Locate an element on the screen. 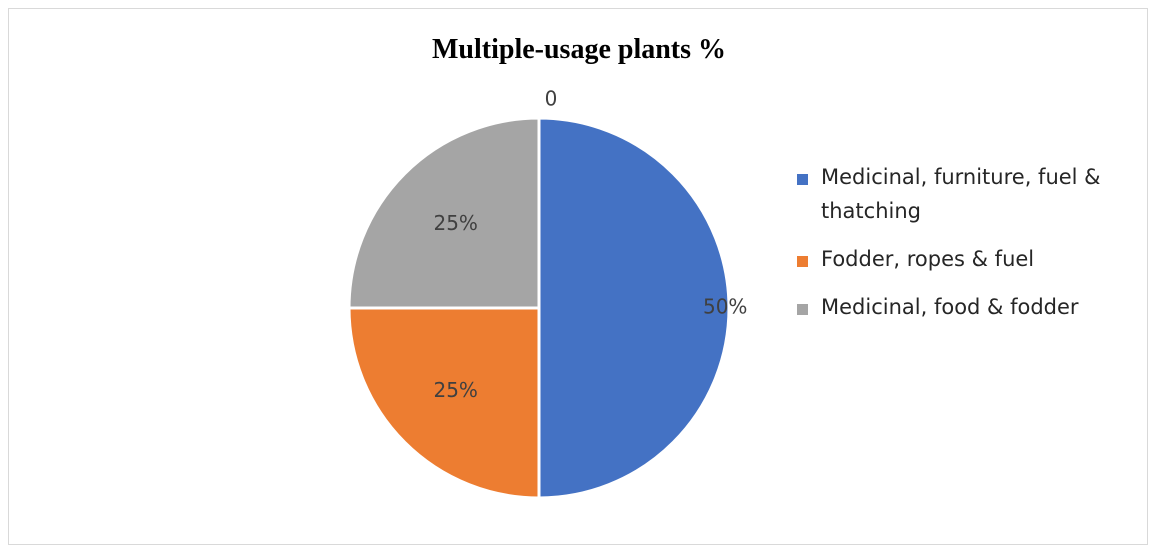  legend-item: Fodder, ropes & fuel is located at coordinates (969, 259).